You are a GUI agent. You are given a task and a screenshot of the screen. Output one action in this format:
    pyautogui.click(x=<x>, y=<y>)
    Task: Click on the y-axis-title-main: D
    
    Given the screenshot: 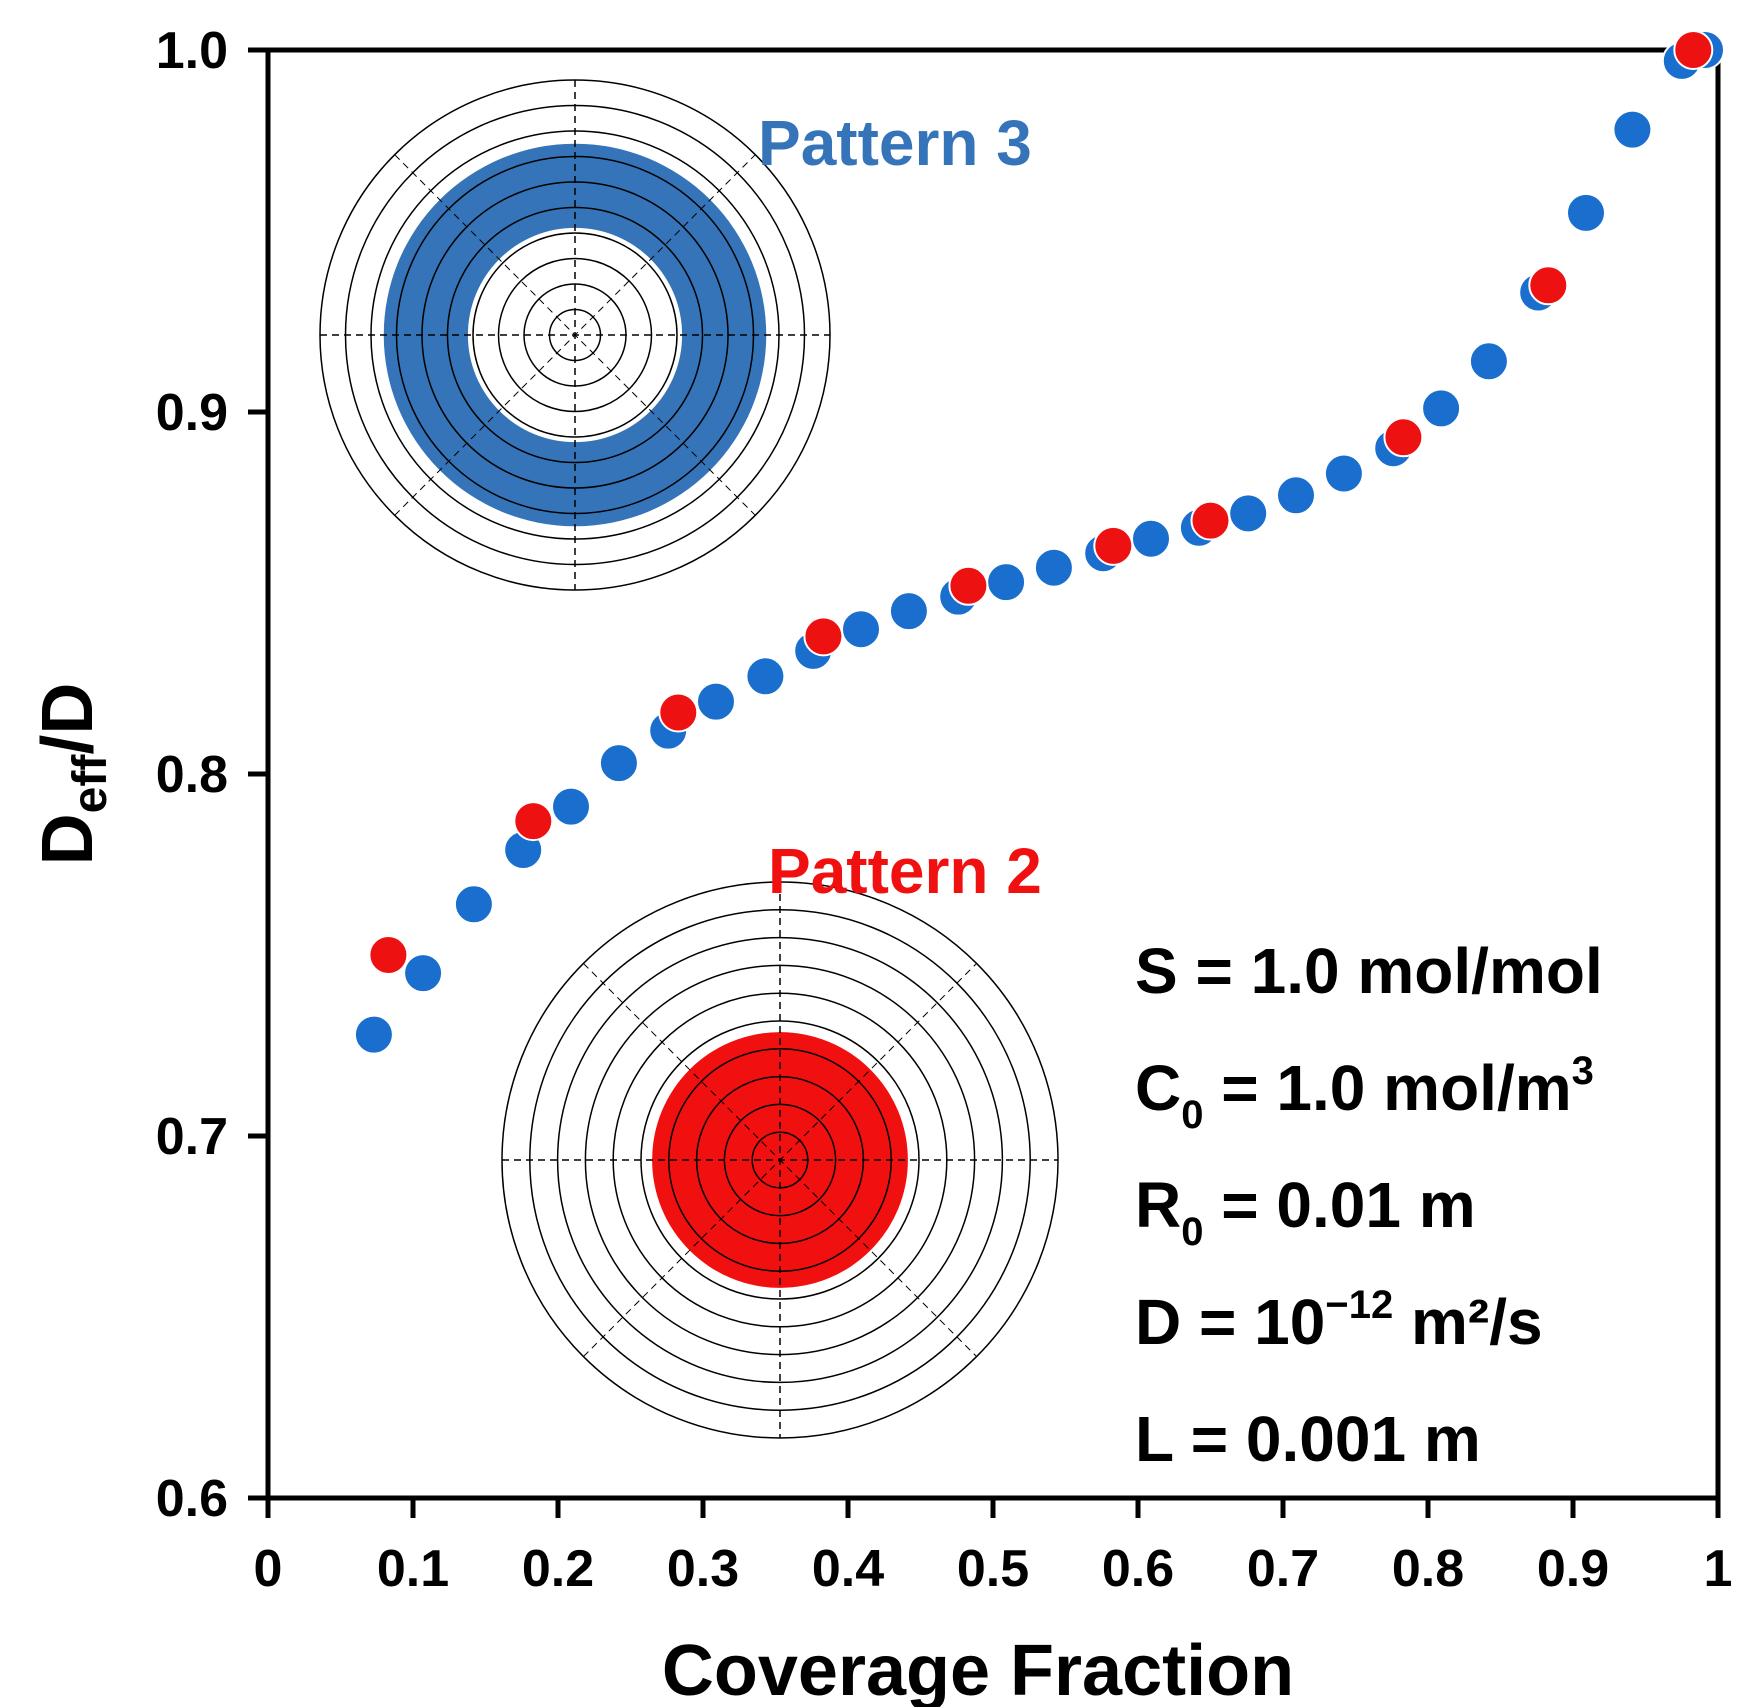 What is the action you would take?
    pyautogui.click(x=68, y=839)
    